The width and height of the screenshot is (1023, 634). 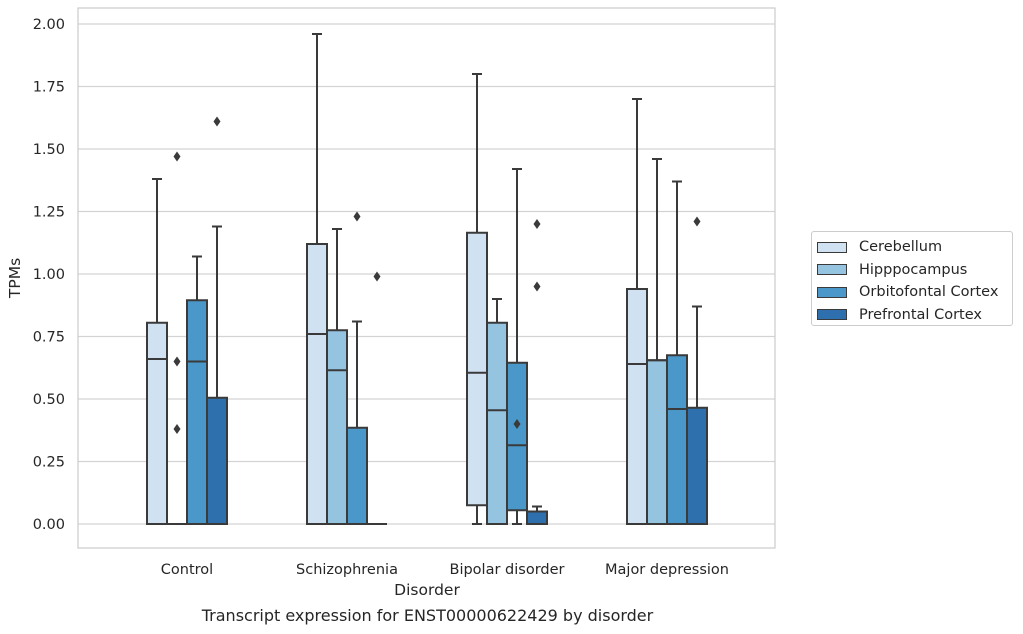 I want to click on legend-label: Cerebellum, so click(x=901, y=247).